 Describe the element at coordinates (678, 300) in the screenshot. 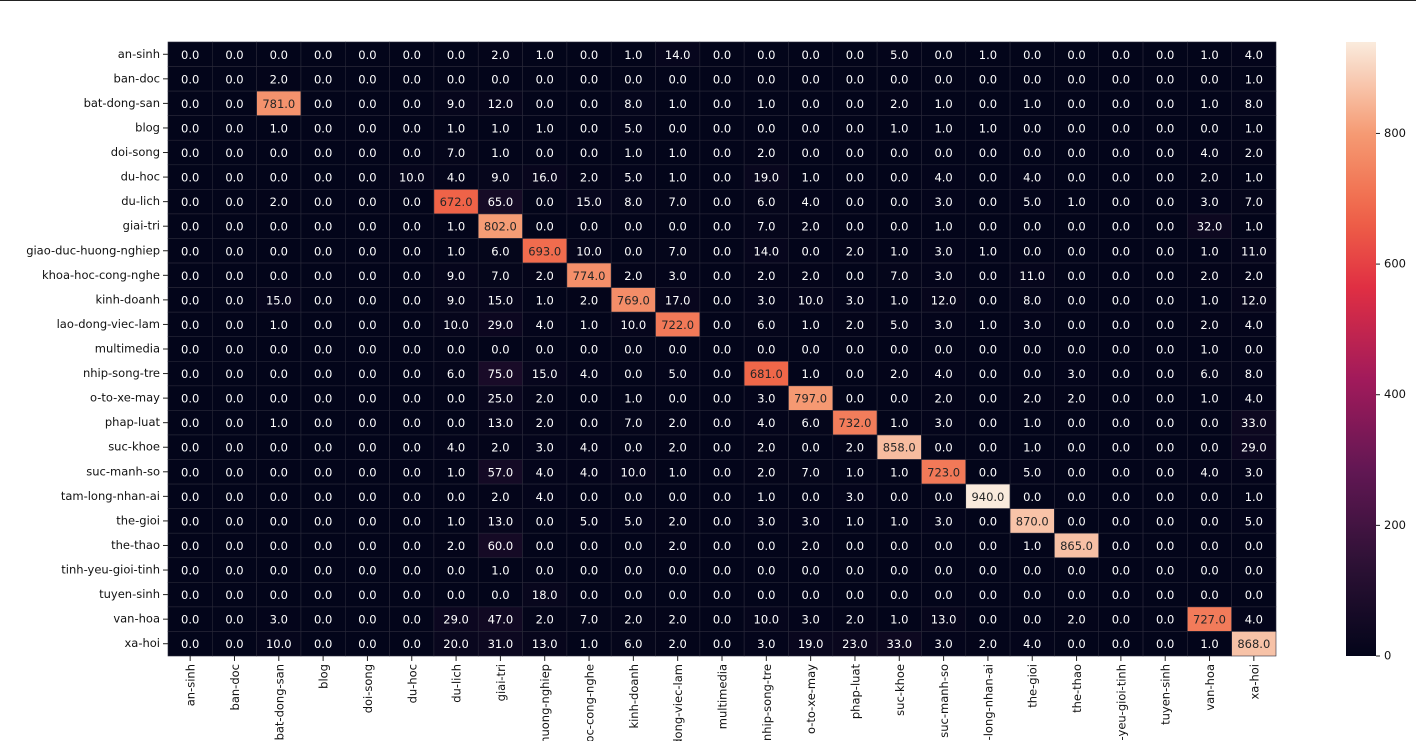

I see `cell-label: 17.0` at that location.